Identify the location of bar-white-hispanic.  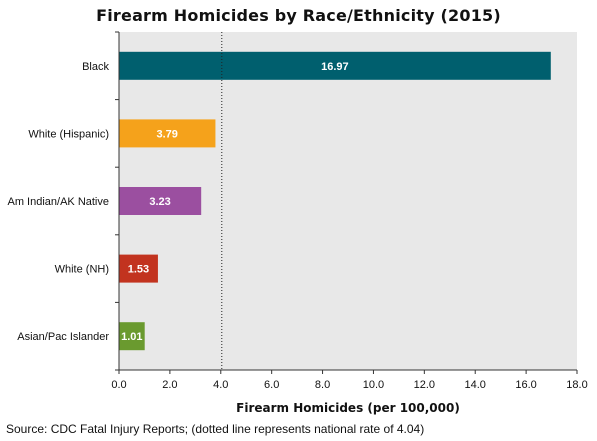
(167, 133).